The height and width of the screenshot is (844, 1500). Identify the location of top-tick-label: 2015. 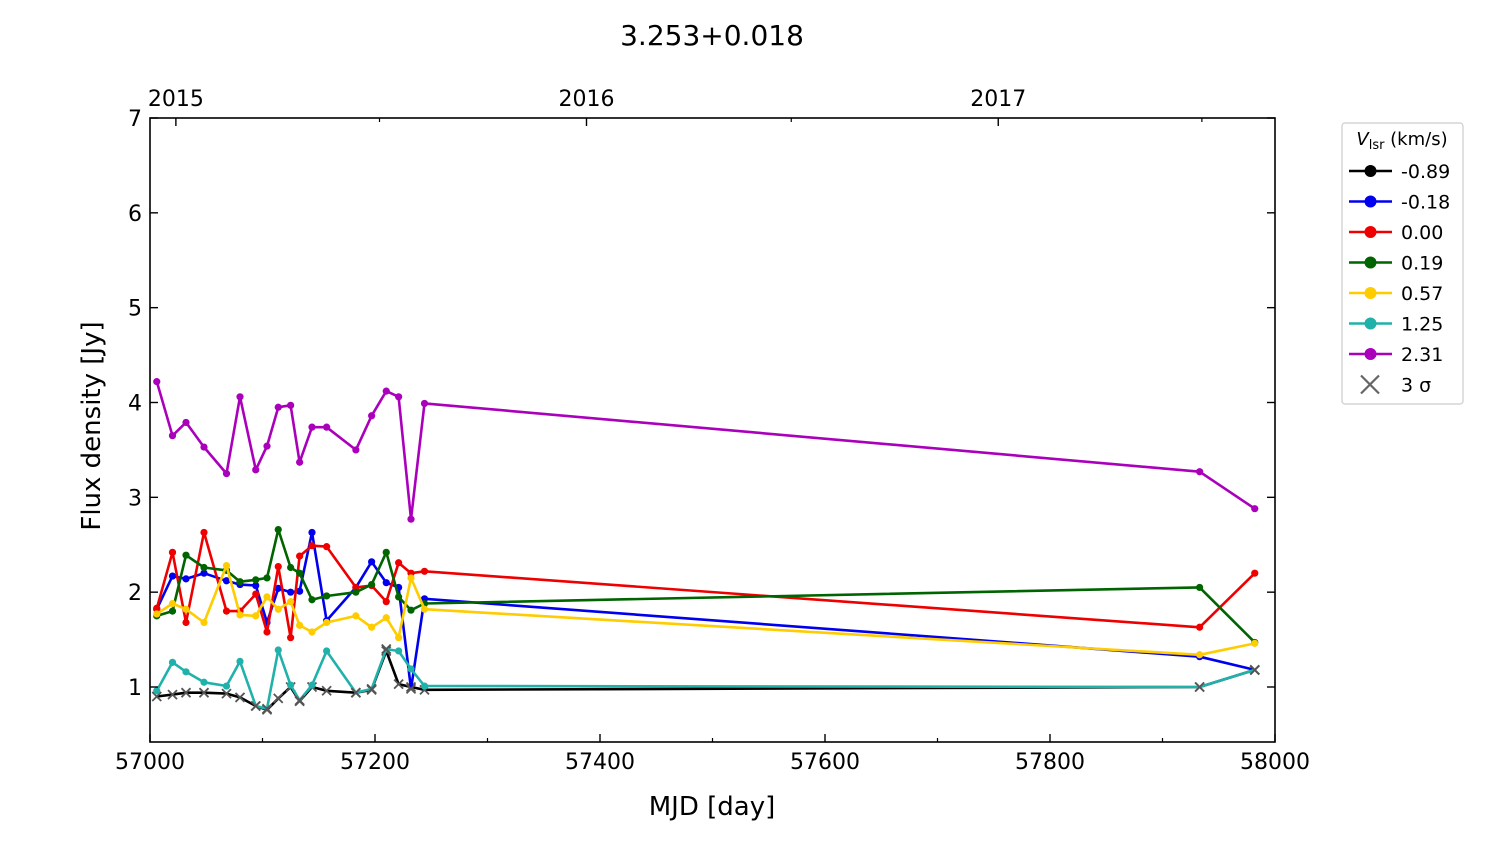
(176, 99).